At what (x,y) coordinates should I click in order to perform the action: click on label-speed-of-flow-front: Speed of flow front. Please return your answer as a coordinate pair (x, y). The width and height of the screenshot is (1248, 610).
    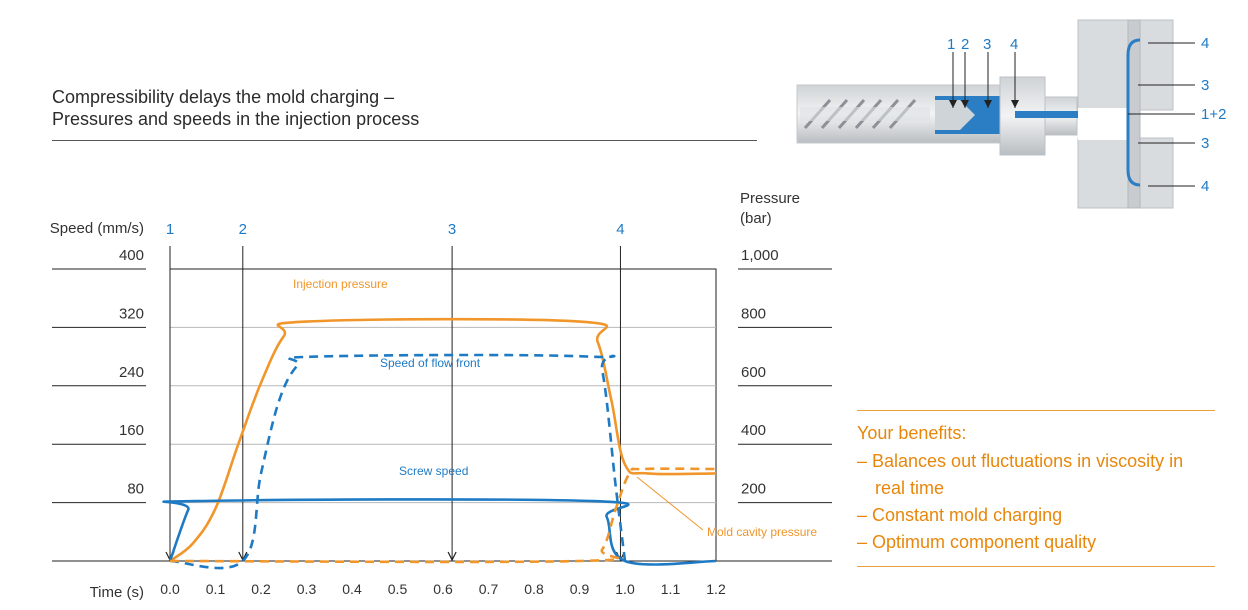
    Looking at the image, I should click on (430, 363).